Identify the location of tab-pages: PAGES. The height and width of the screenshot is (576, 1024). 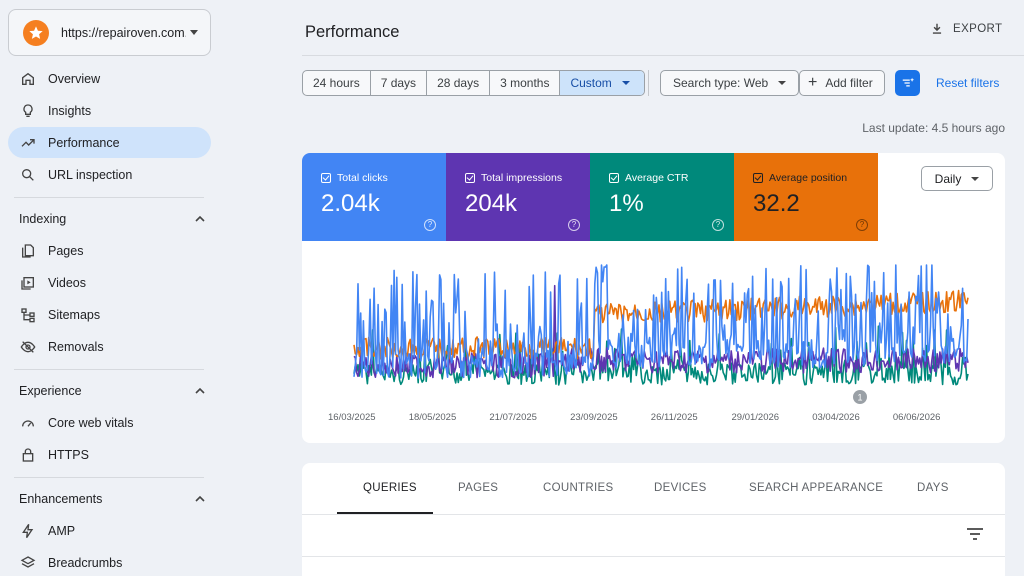
(478, 488).